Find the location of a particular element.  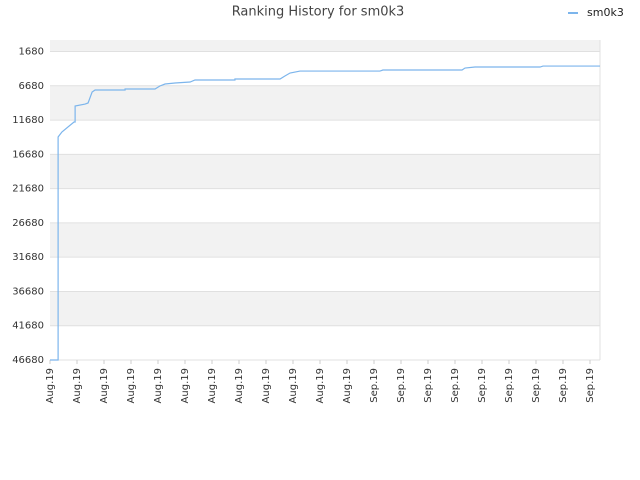

chart-title: Ranking History for sm0k3 is located at coordinates (318, 12).